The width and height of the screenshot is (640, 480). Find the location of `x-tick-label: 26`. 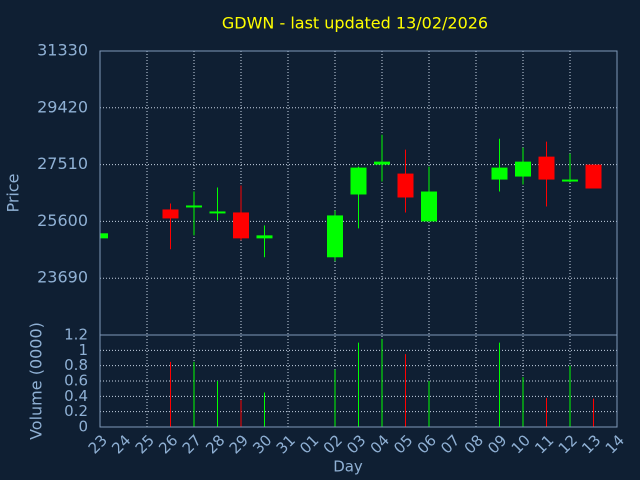

x-tick-label: 26 is located at coordinates (168, 444).